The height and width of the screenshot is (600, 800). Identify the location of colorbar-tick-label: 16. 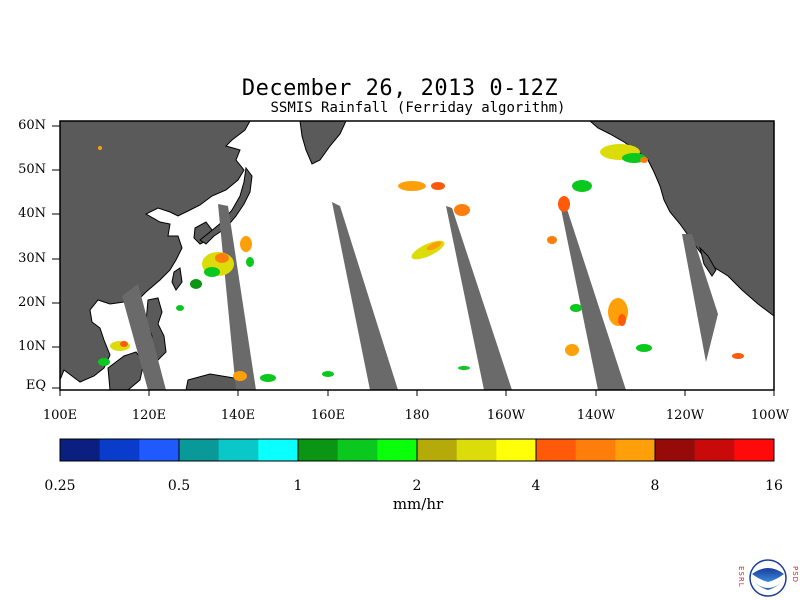
(774, 486).